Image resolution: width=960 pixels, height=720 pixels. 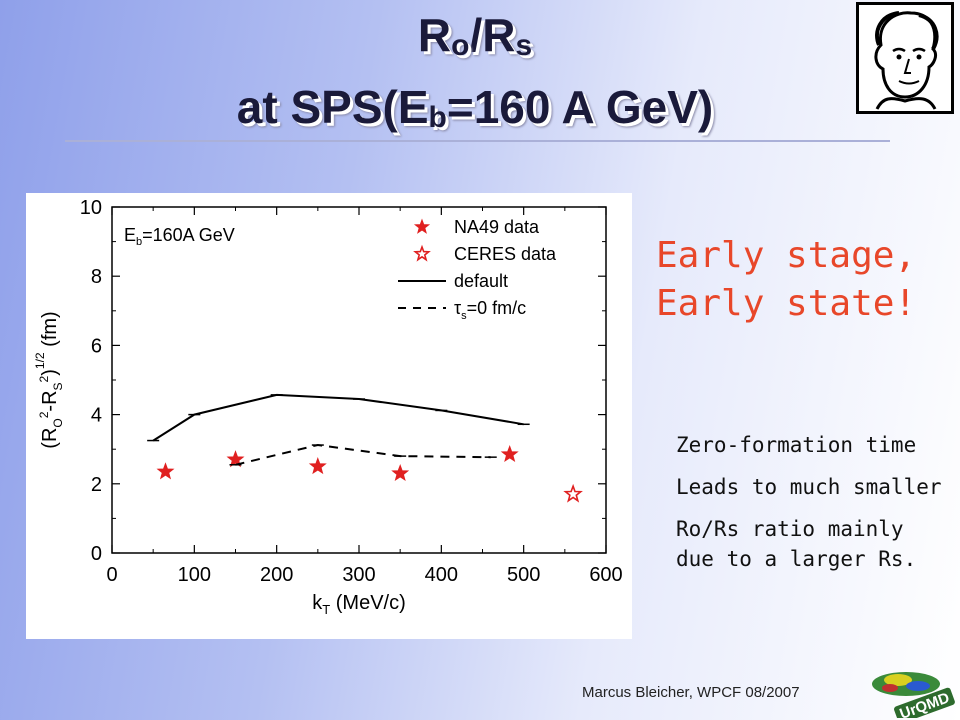 I want to click on y-tick-label: 4, so click(x=96, y=416).